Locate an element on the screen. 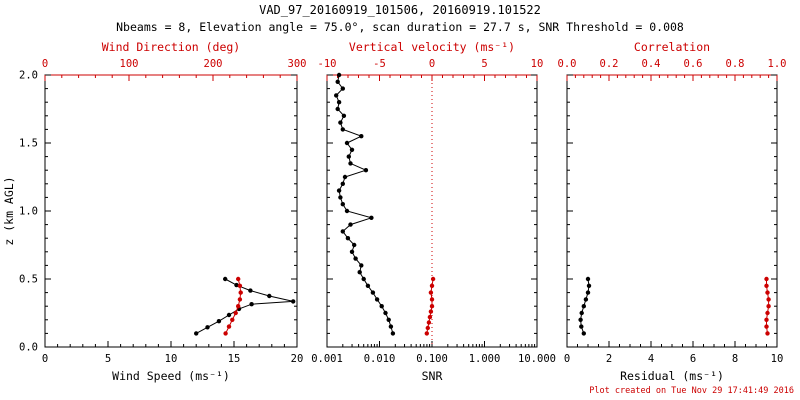 The width and height of the screenshot is (800, 400). y-tick-label: 0.0 is located at coordinates (28, 348).